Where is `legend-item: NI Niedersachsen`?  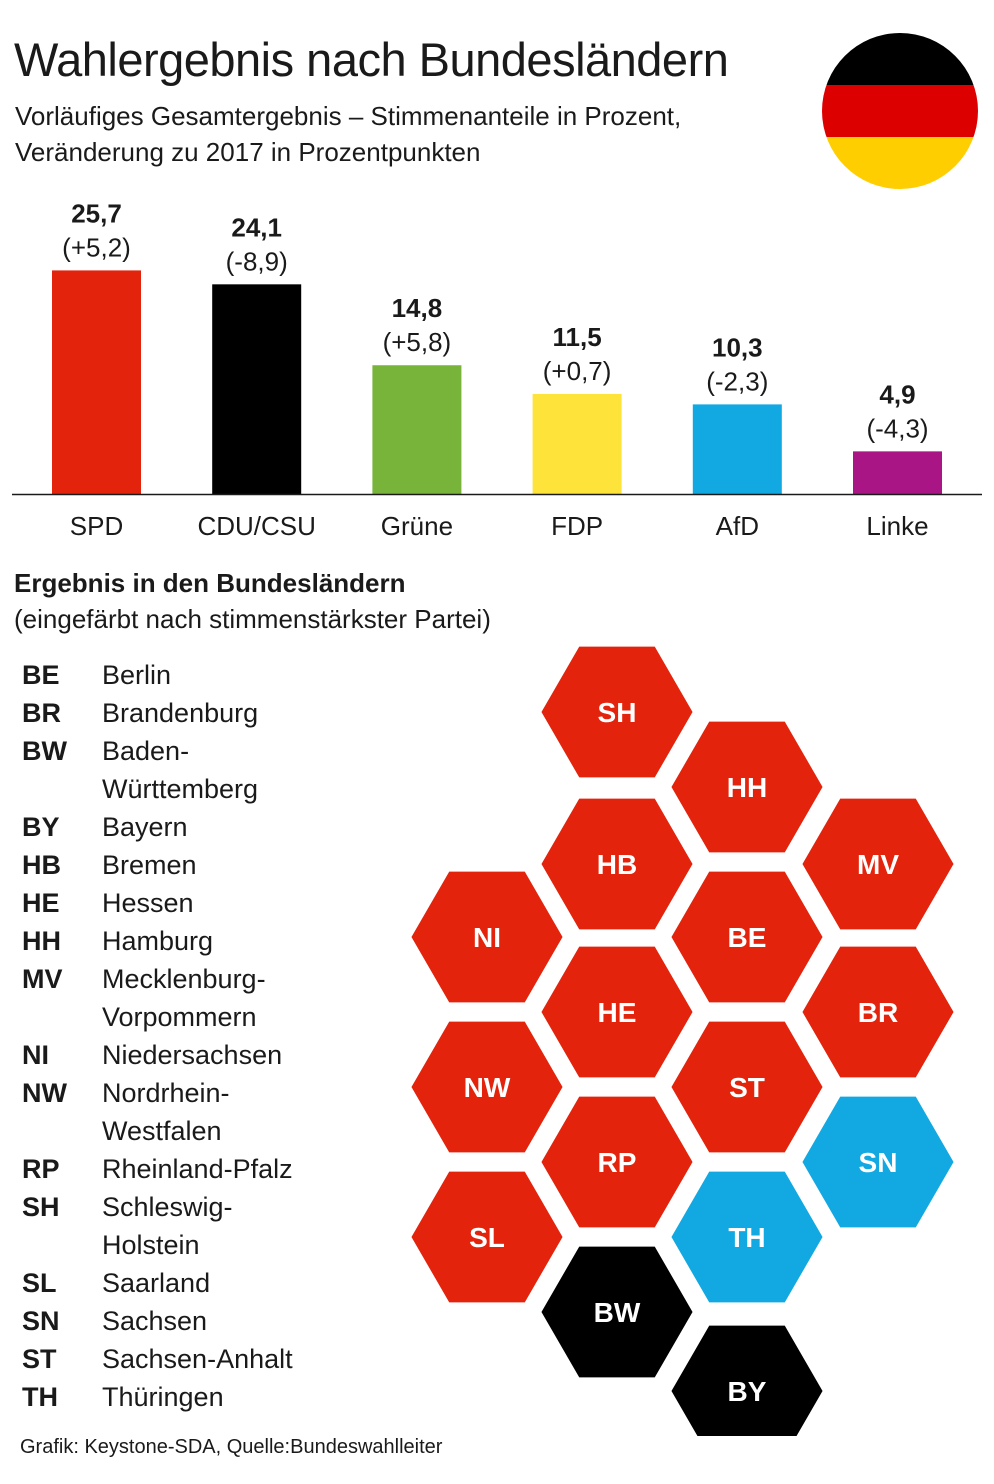
legend-item: NI Niedersachsen is located at coordinates (157, 1055).